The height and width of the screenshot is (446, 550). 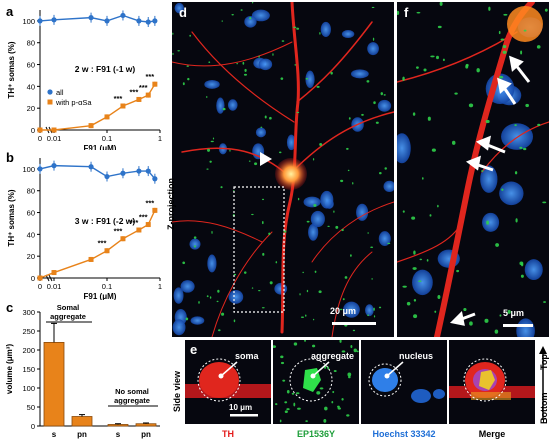 I want to click on panel-c-label: c, so click(x=10, y=307).